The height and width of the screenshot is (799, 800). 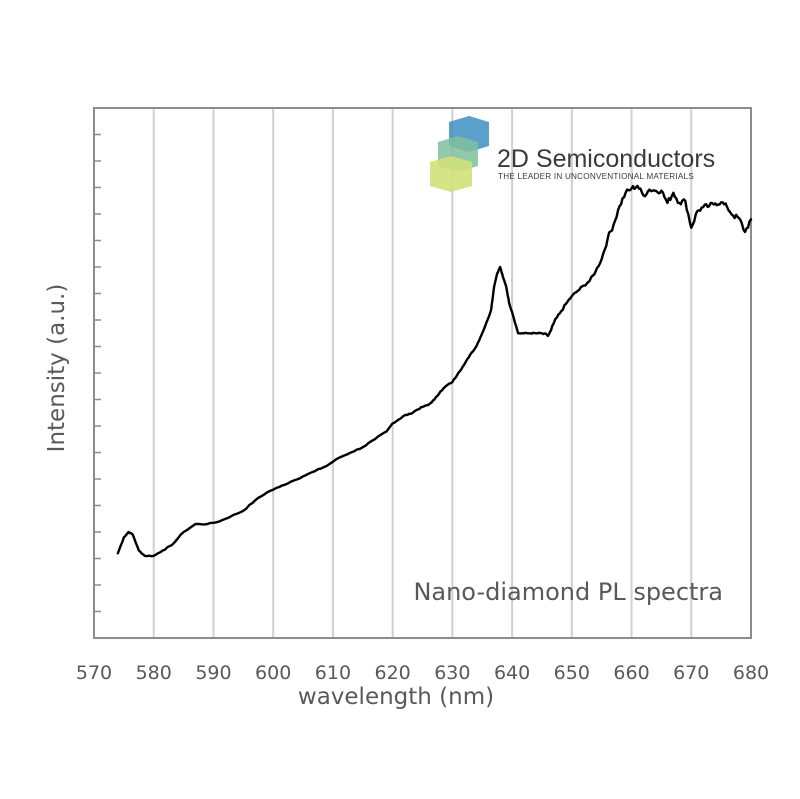 What do you see at coordinates (512, 673) in the screenshot?
I see `x-tick-label: 640` at bounding box center [512, 673].